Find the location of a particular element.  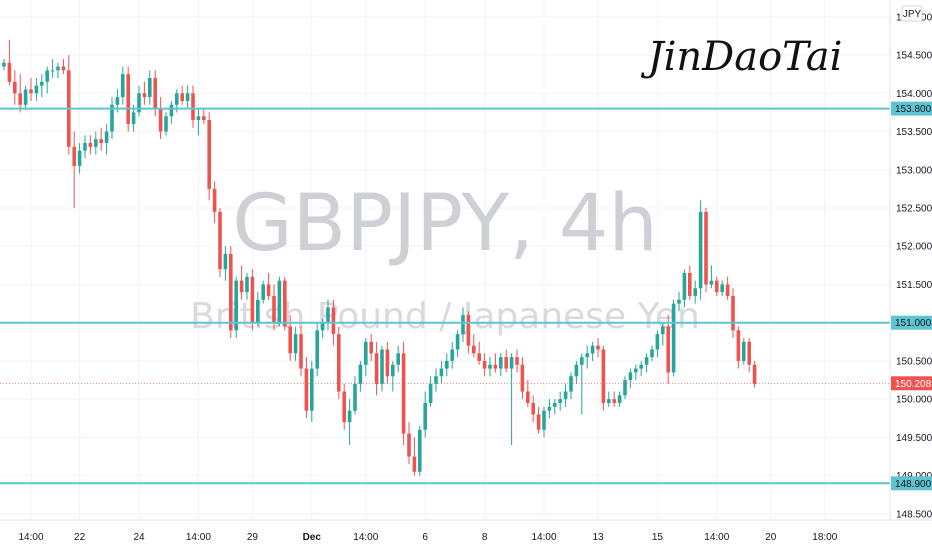

price-tick-label: 150.500 is located at coordinates (914, 361).